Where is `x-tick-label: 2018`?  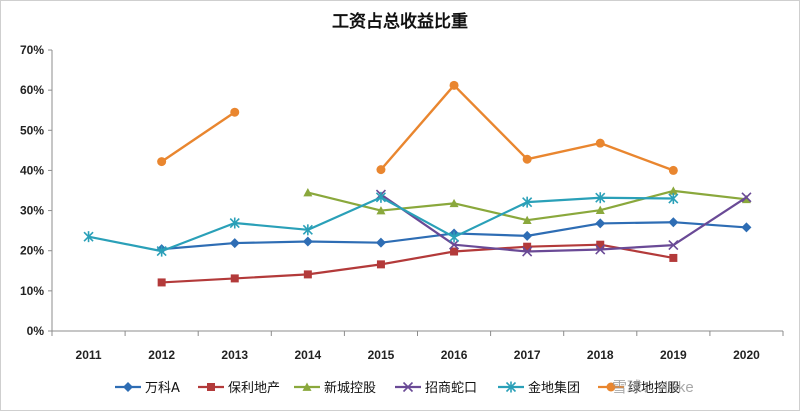
x-tick-label: 2018 is located at coordinates (600, 355).